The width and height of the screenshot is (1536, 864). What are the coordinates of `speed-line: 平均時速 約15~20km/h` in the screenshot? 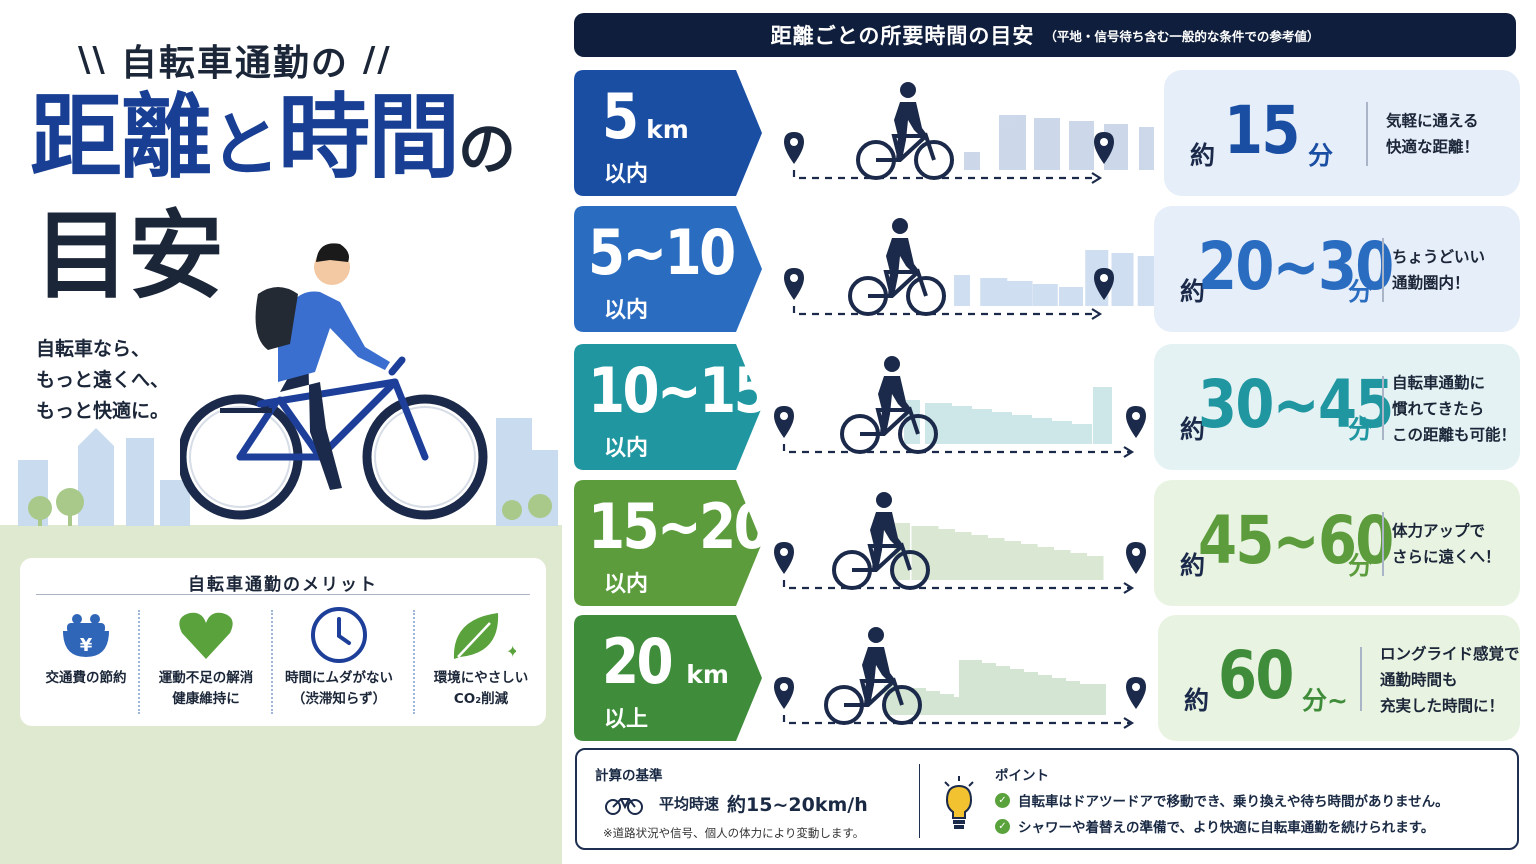 It's located at (736, 803).